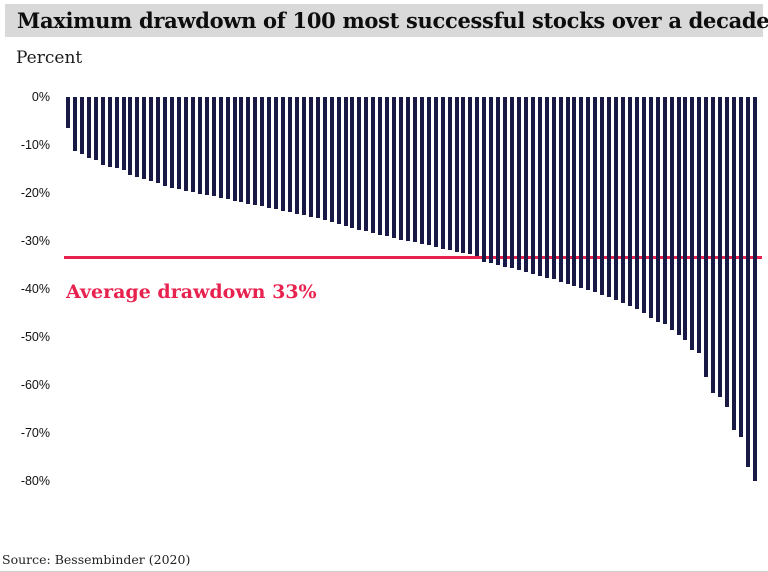  What do you see at coordinates (35, 241) in the screenshot?
I see `y-tick-label: -30%` at bounding box center [35, 241].